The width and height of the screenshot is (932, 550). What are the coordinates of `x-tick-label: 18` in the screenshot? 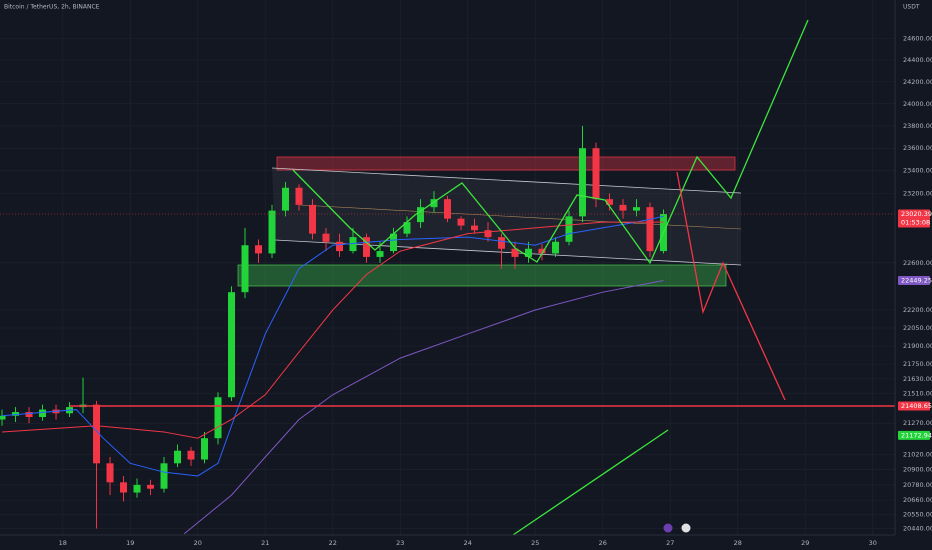 It's located at (63, 543).